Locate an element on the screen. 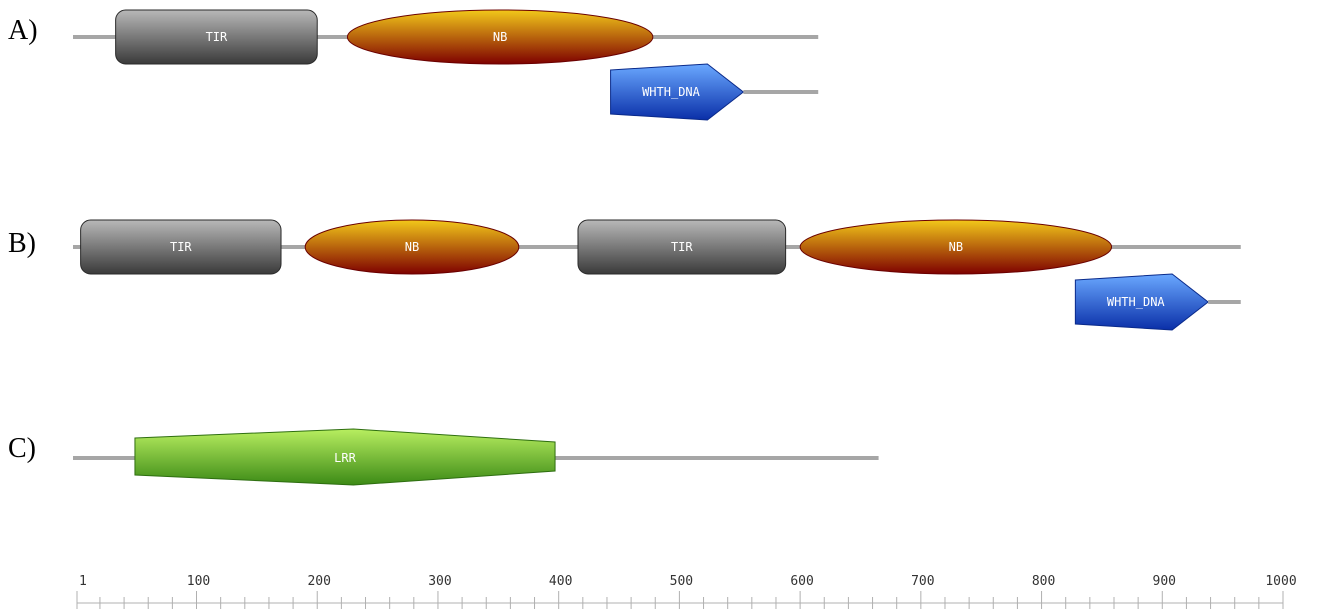 This screenshot has width=1320, height=615. scale-tick-label: 400 is located at coordinates (560, 581).